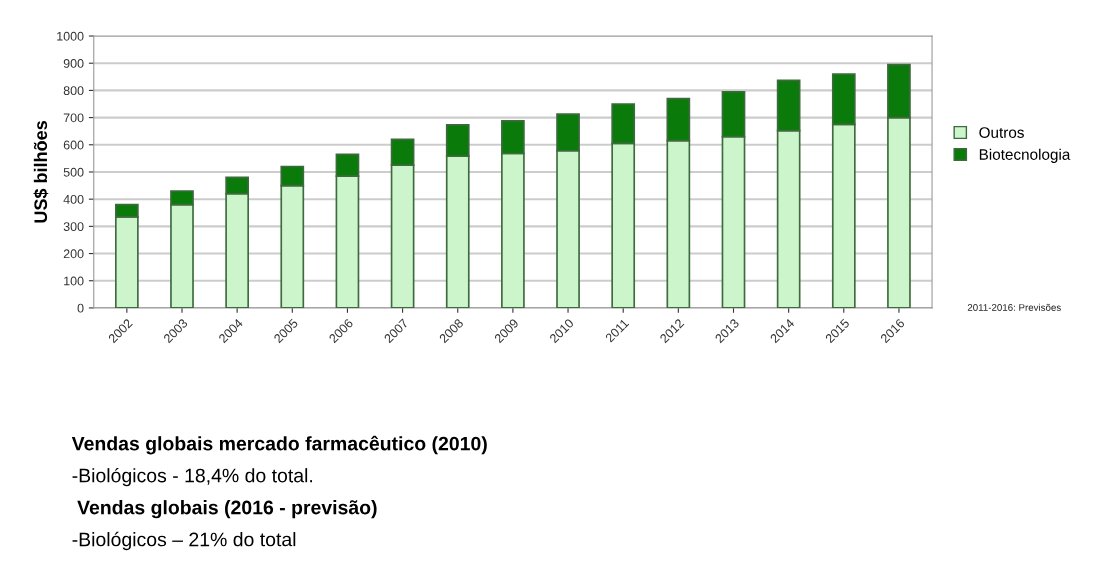 This screenshot has width=1103, height=581. What do you see at coordinates (73, 172) in the screenshot?
I see `y-tick-label: 500` at bounding box center [73, 172].